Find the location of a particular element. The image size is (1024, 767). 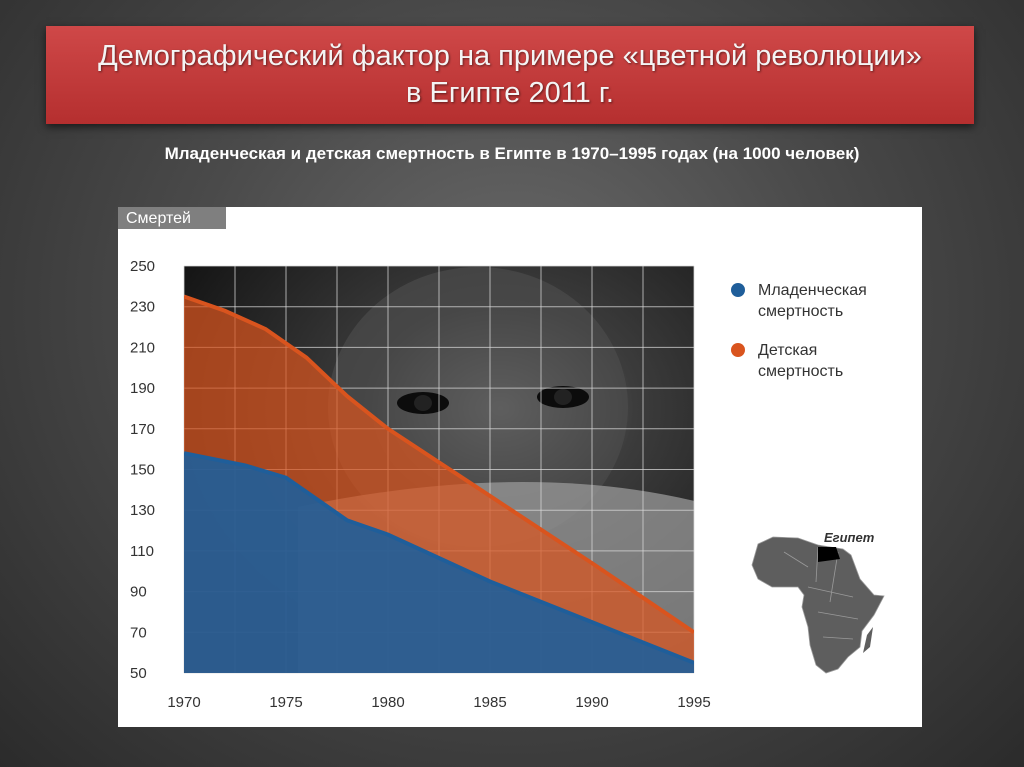

y-axis-label: Смертей is located at coordinates (158, 218).